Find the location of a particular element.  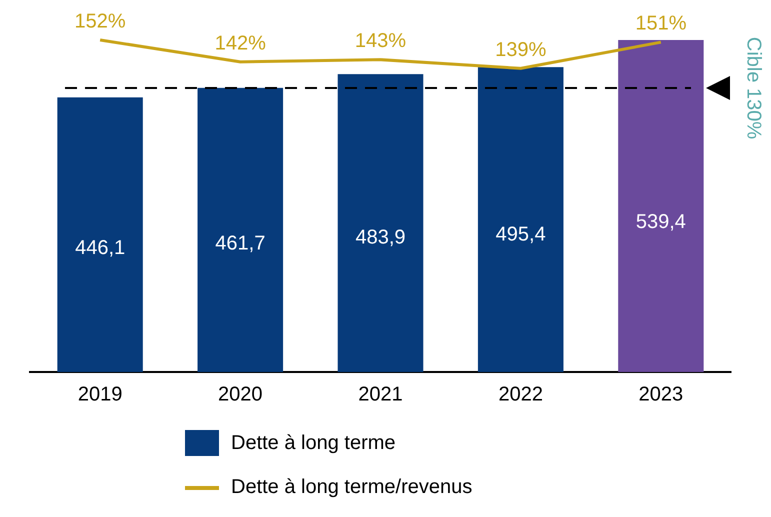

data-label: 142% is located at coordinates (240, 43).